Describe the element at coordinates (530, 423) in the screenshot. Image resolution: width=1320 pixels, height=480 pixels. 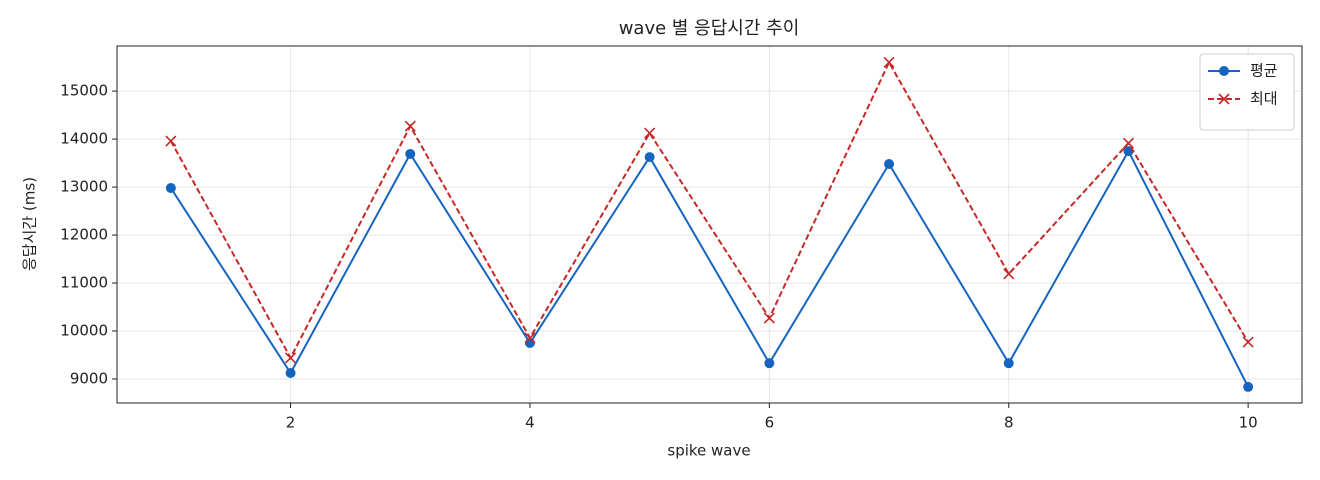
I see `x-tick-label: 4` at that location.